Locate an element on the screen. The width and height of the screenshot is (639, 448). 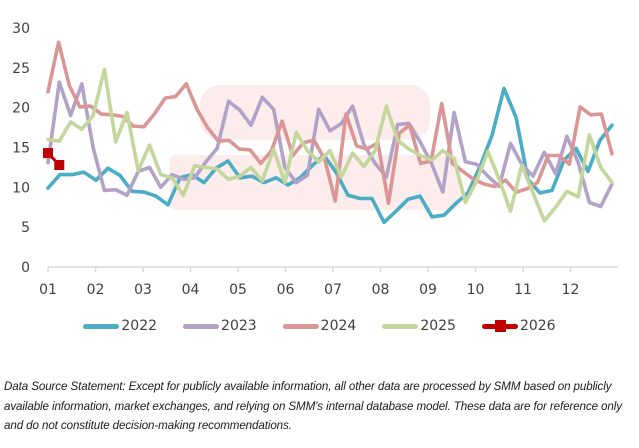
y-tick-label: 5 is located at coordinates (25, 228).